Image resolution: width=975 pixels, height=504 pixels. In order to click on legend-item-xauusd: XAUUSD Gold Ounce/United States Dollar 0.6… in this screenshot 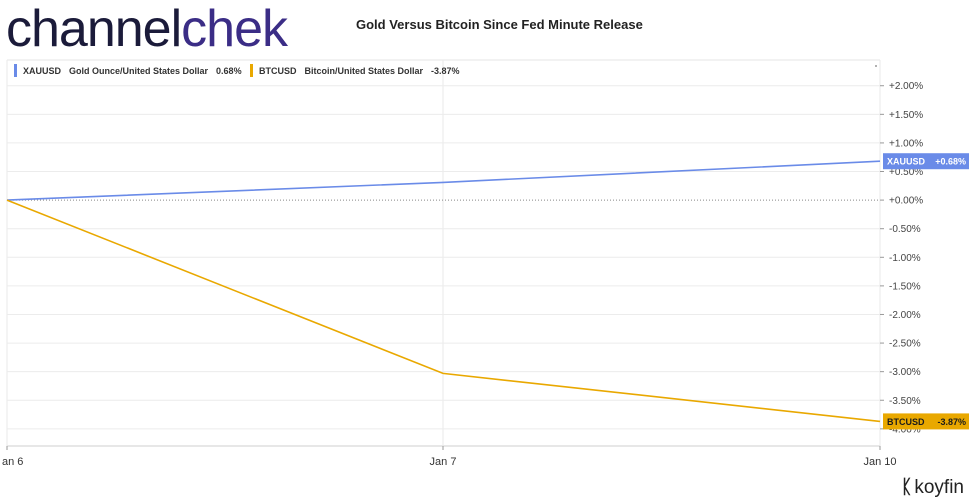, I will do `click(125, 71)`.